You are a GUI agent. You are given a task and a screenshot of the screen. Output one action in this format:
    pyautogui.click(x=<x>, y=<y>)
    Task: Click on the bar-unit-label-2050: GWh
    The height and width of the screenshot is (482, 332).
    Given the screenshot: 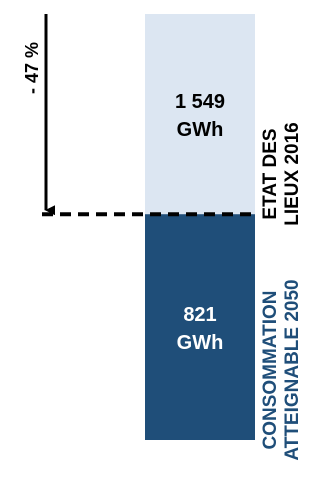 What is the action you would take?
    pyautogui.click(x=200, y=343)
    